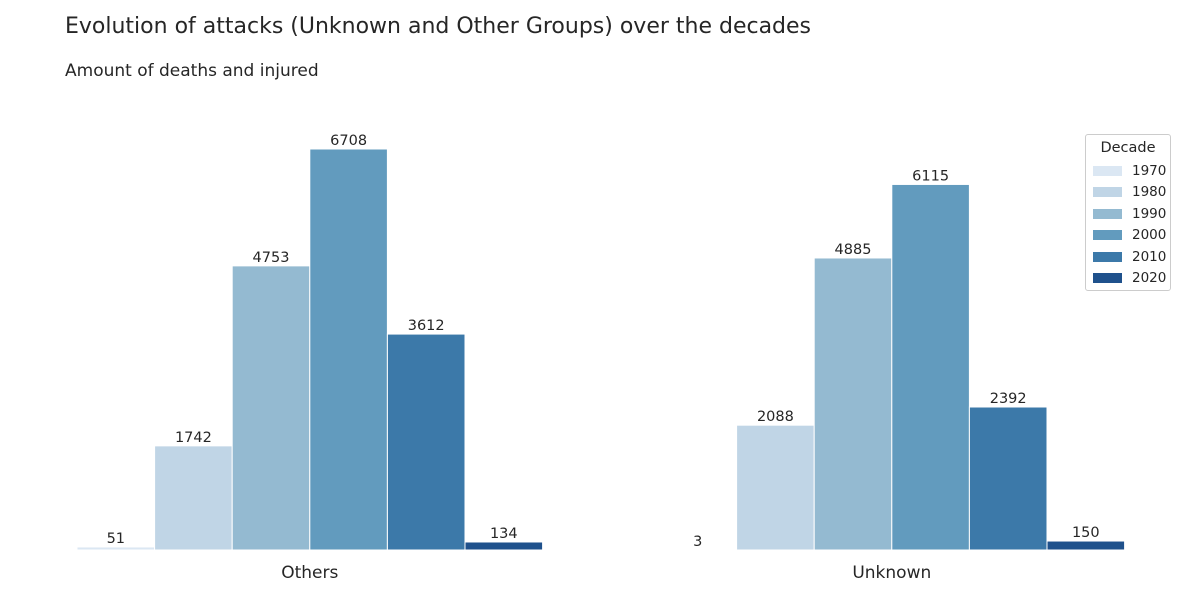  I want to click on legend-item-1980: 1980, so click(1128, 193).